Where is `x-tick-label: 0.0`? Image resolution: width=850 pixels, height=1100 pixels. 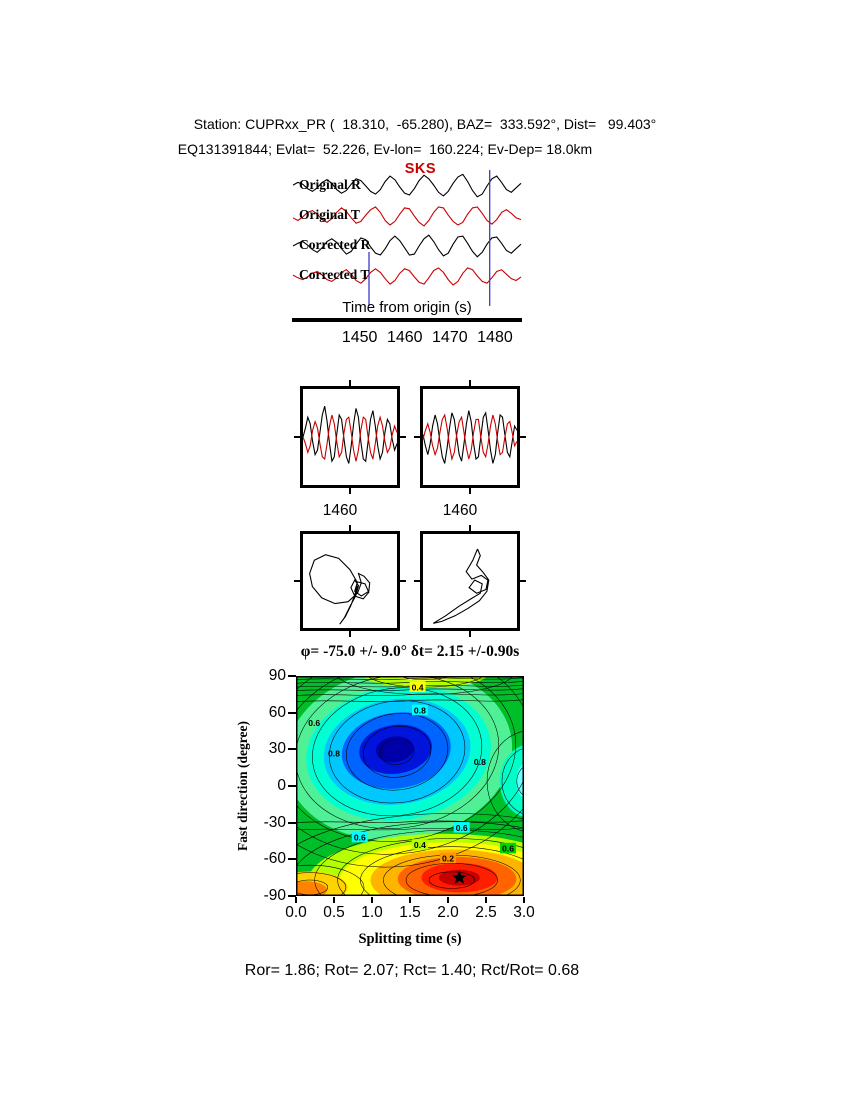
x-tick-label: 0.0 is located at coordinates (296, 912).